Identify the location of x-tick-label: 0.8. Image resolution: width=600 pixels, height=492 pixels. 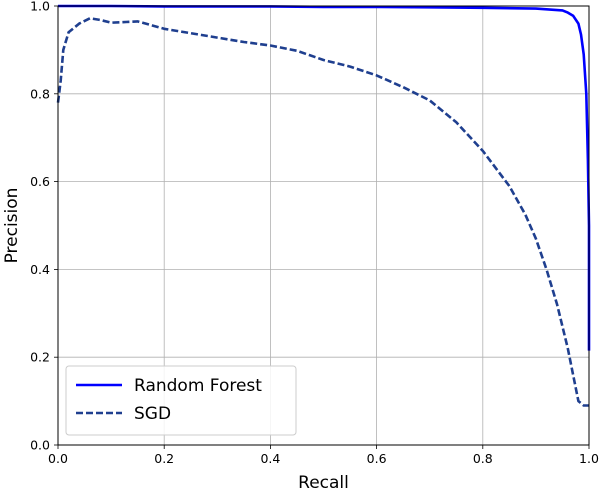
(483, 458).